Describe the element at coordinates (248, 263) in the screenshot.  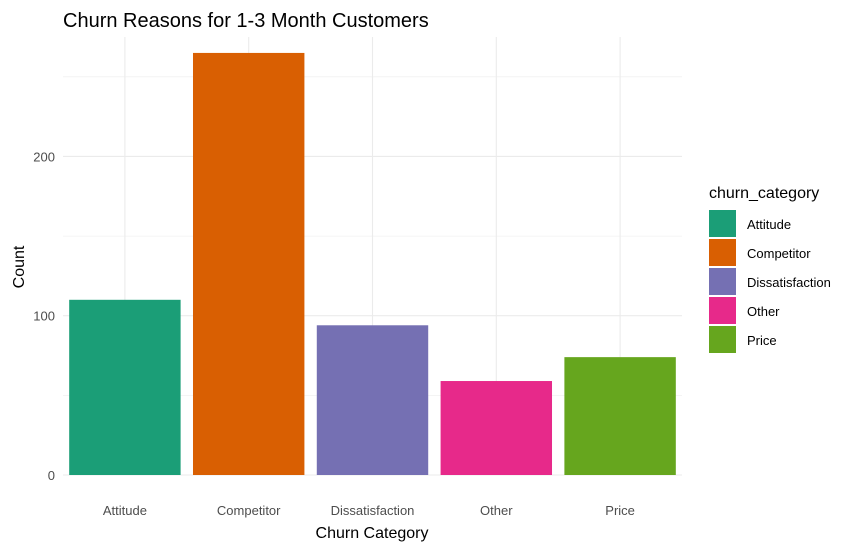
I see `bar-competitor` at that location.